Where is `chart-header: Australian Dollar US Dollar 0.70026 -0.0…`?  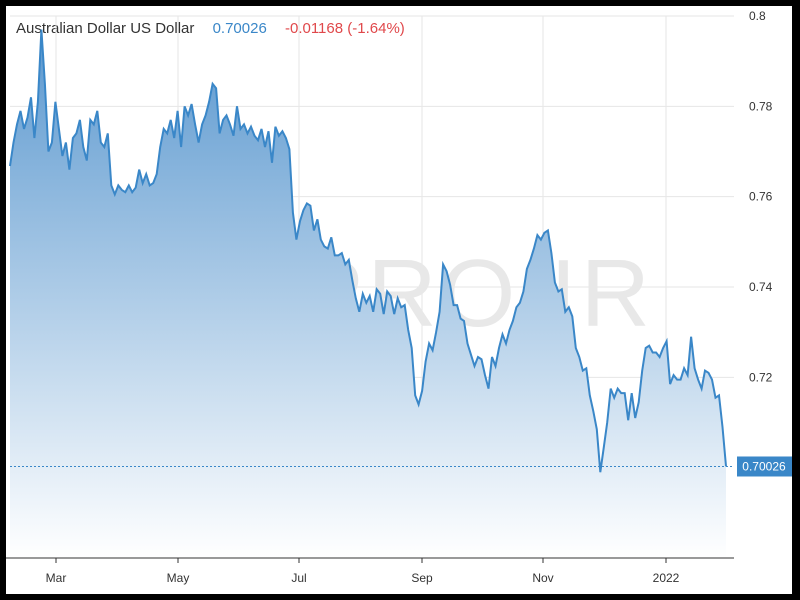
chart-header: Australian Dollar US Dollar 0.70026 -0.0… is located at coordinates (210, 28).